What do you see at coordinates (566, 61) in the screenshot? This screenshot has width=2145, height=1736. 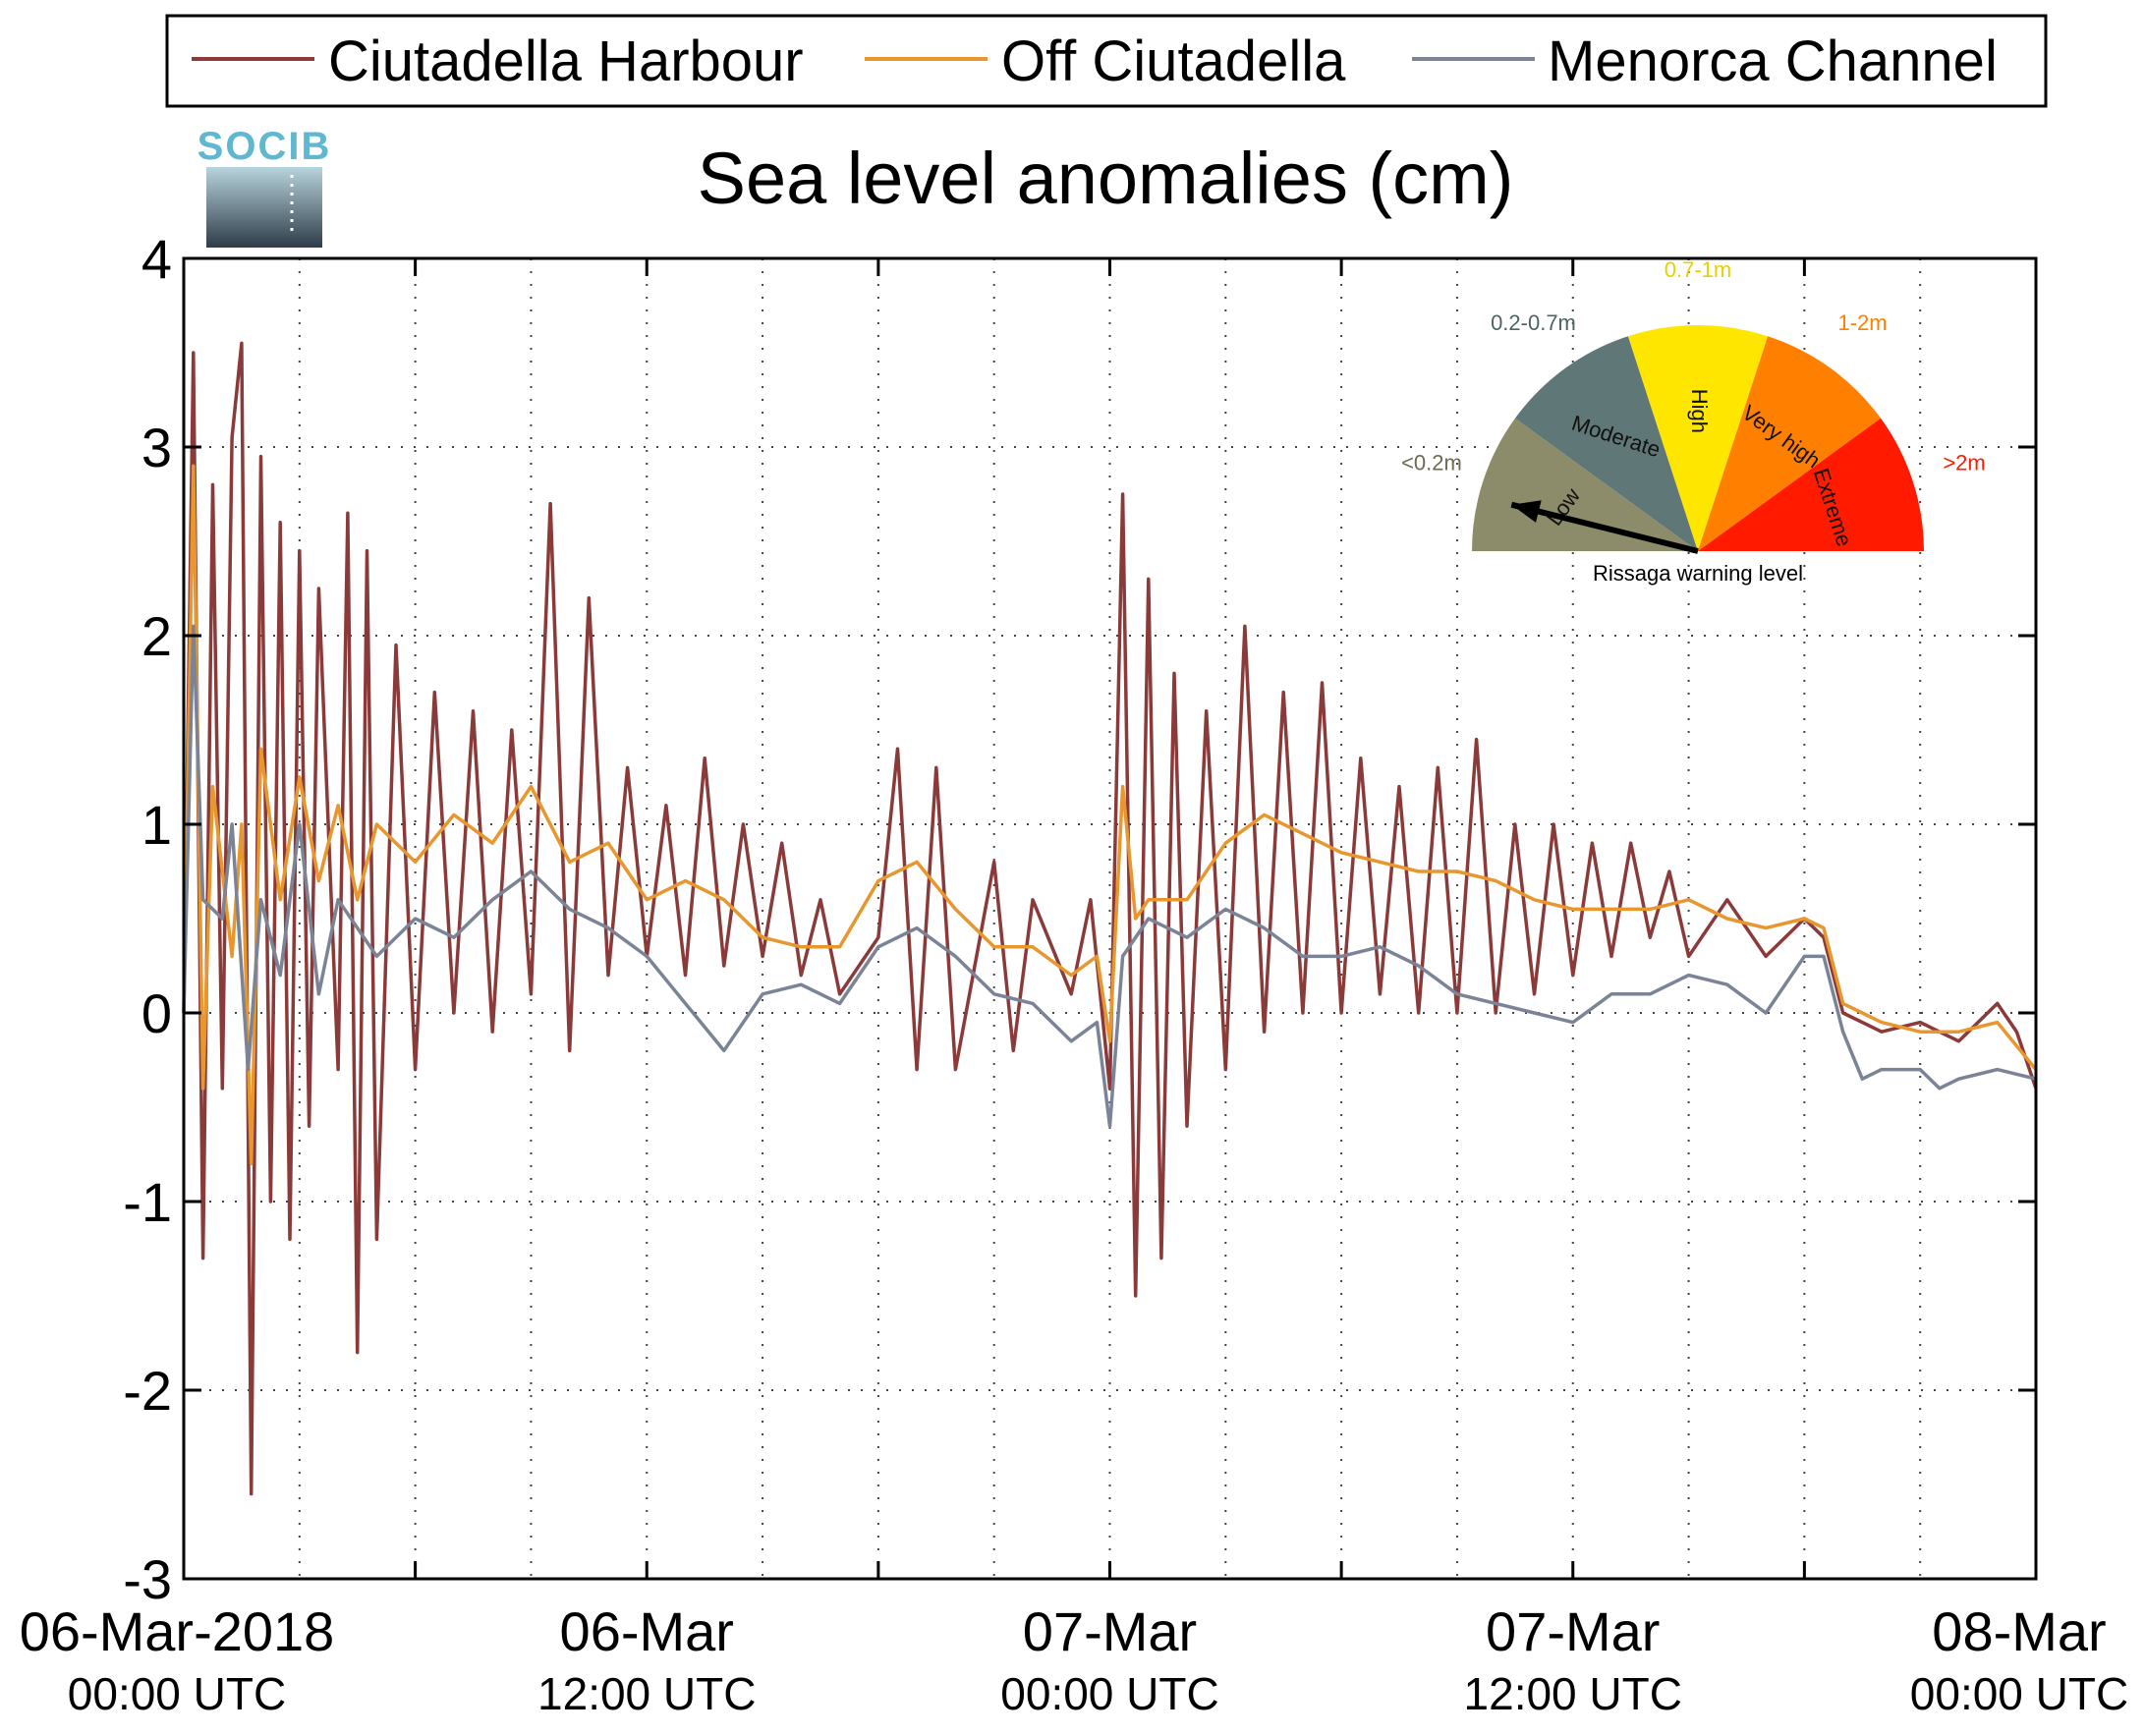 I see `legend-label: Ciutadella Harbour` at bounding box center [566, 61].